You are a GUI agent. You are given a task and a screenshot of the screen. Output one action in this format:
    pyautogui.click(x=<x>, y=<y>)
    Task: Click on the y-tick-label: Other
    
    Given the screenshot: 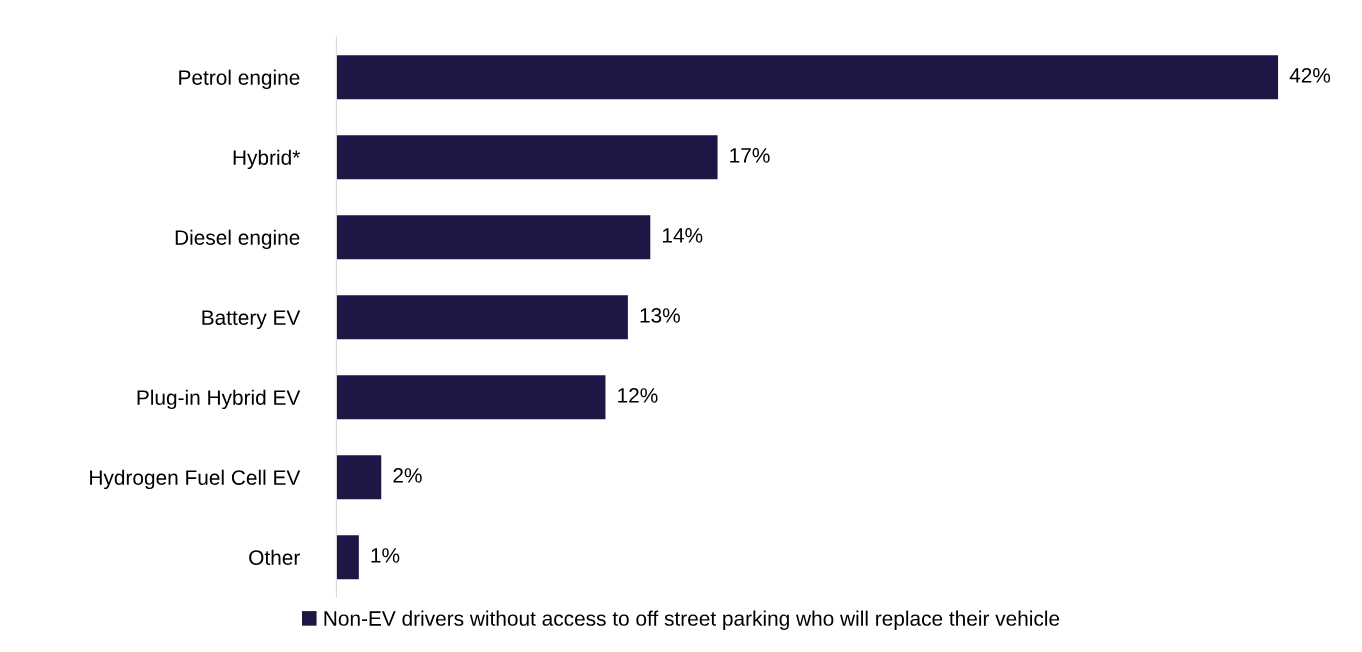 What is the action you would take?
    pyautogui.click(x=274, y=557)
    